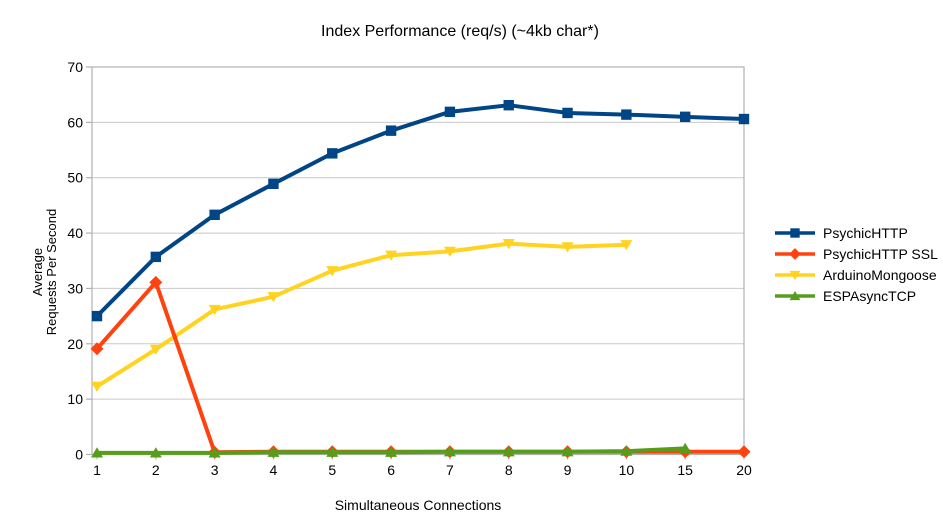 The height and width of the screenshot is (530, 943). What do you see at coordinates (75, 288) in the screenshot?
I see `y-tick-label: 30` at bounding box center [75, 288].